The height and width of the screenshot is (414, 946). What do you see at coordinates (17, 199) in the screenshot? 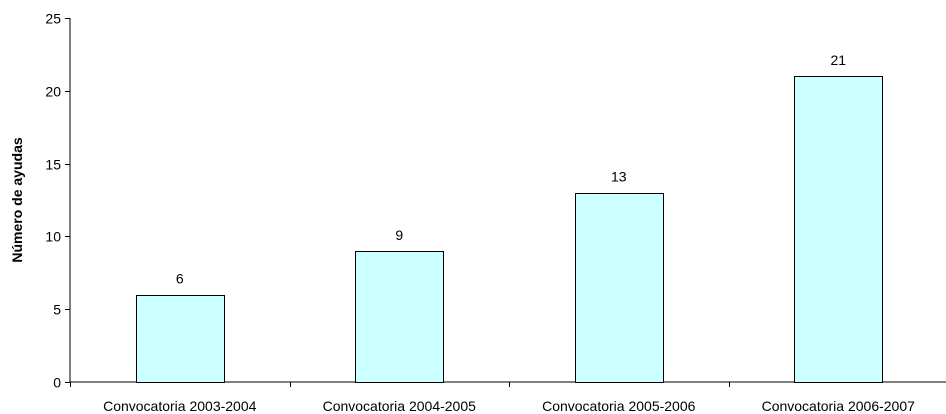
I see `y-axis-title: Número de ayudas` at bounding box center [17, 199].